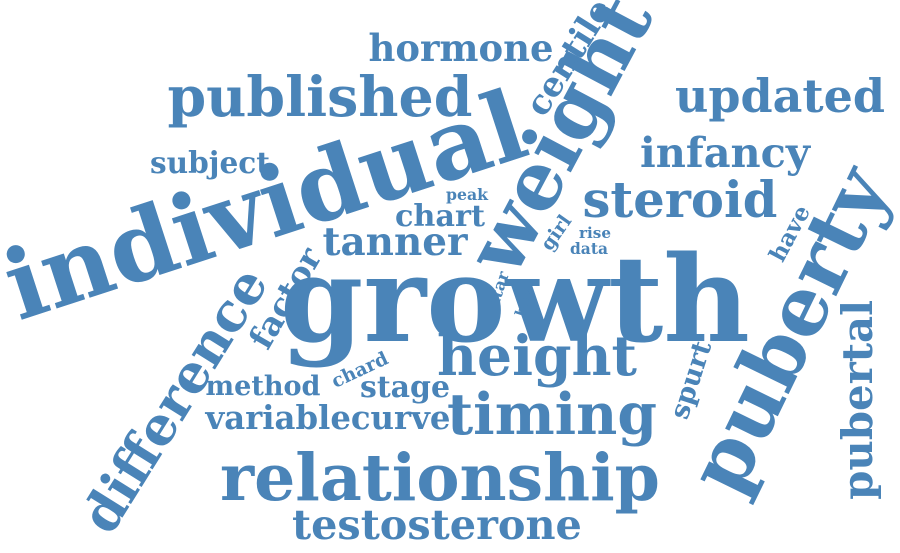 This screenshot has height=553, width=900. Describe the element at coordinates (595, 232) in the screenshot. I see `word-rise: rise` at that location.